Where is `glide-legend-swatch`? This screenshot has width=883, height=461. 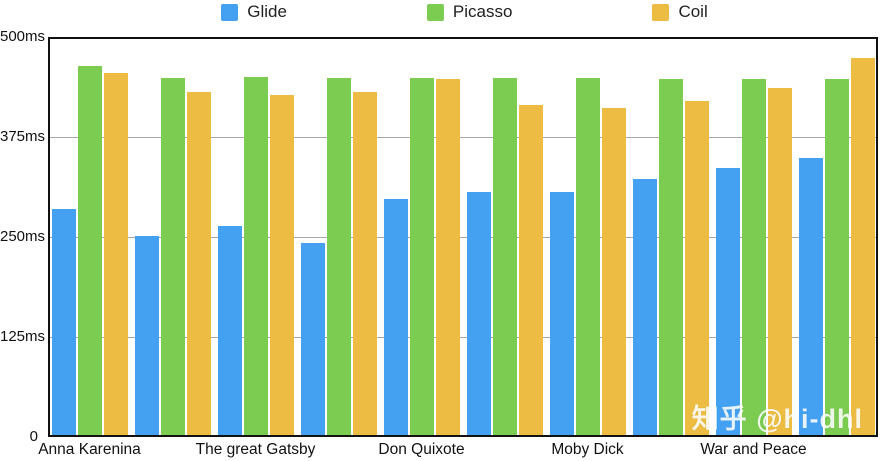 glide-legend-swatch is located at coordinates (230, 12).